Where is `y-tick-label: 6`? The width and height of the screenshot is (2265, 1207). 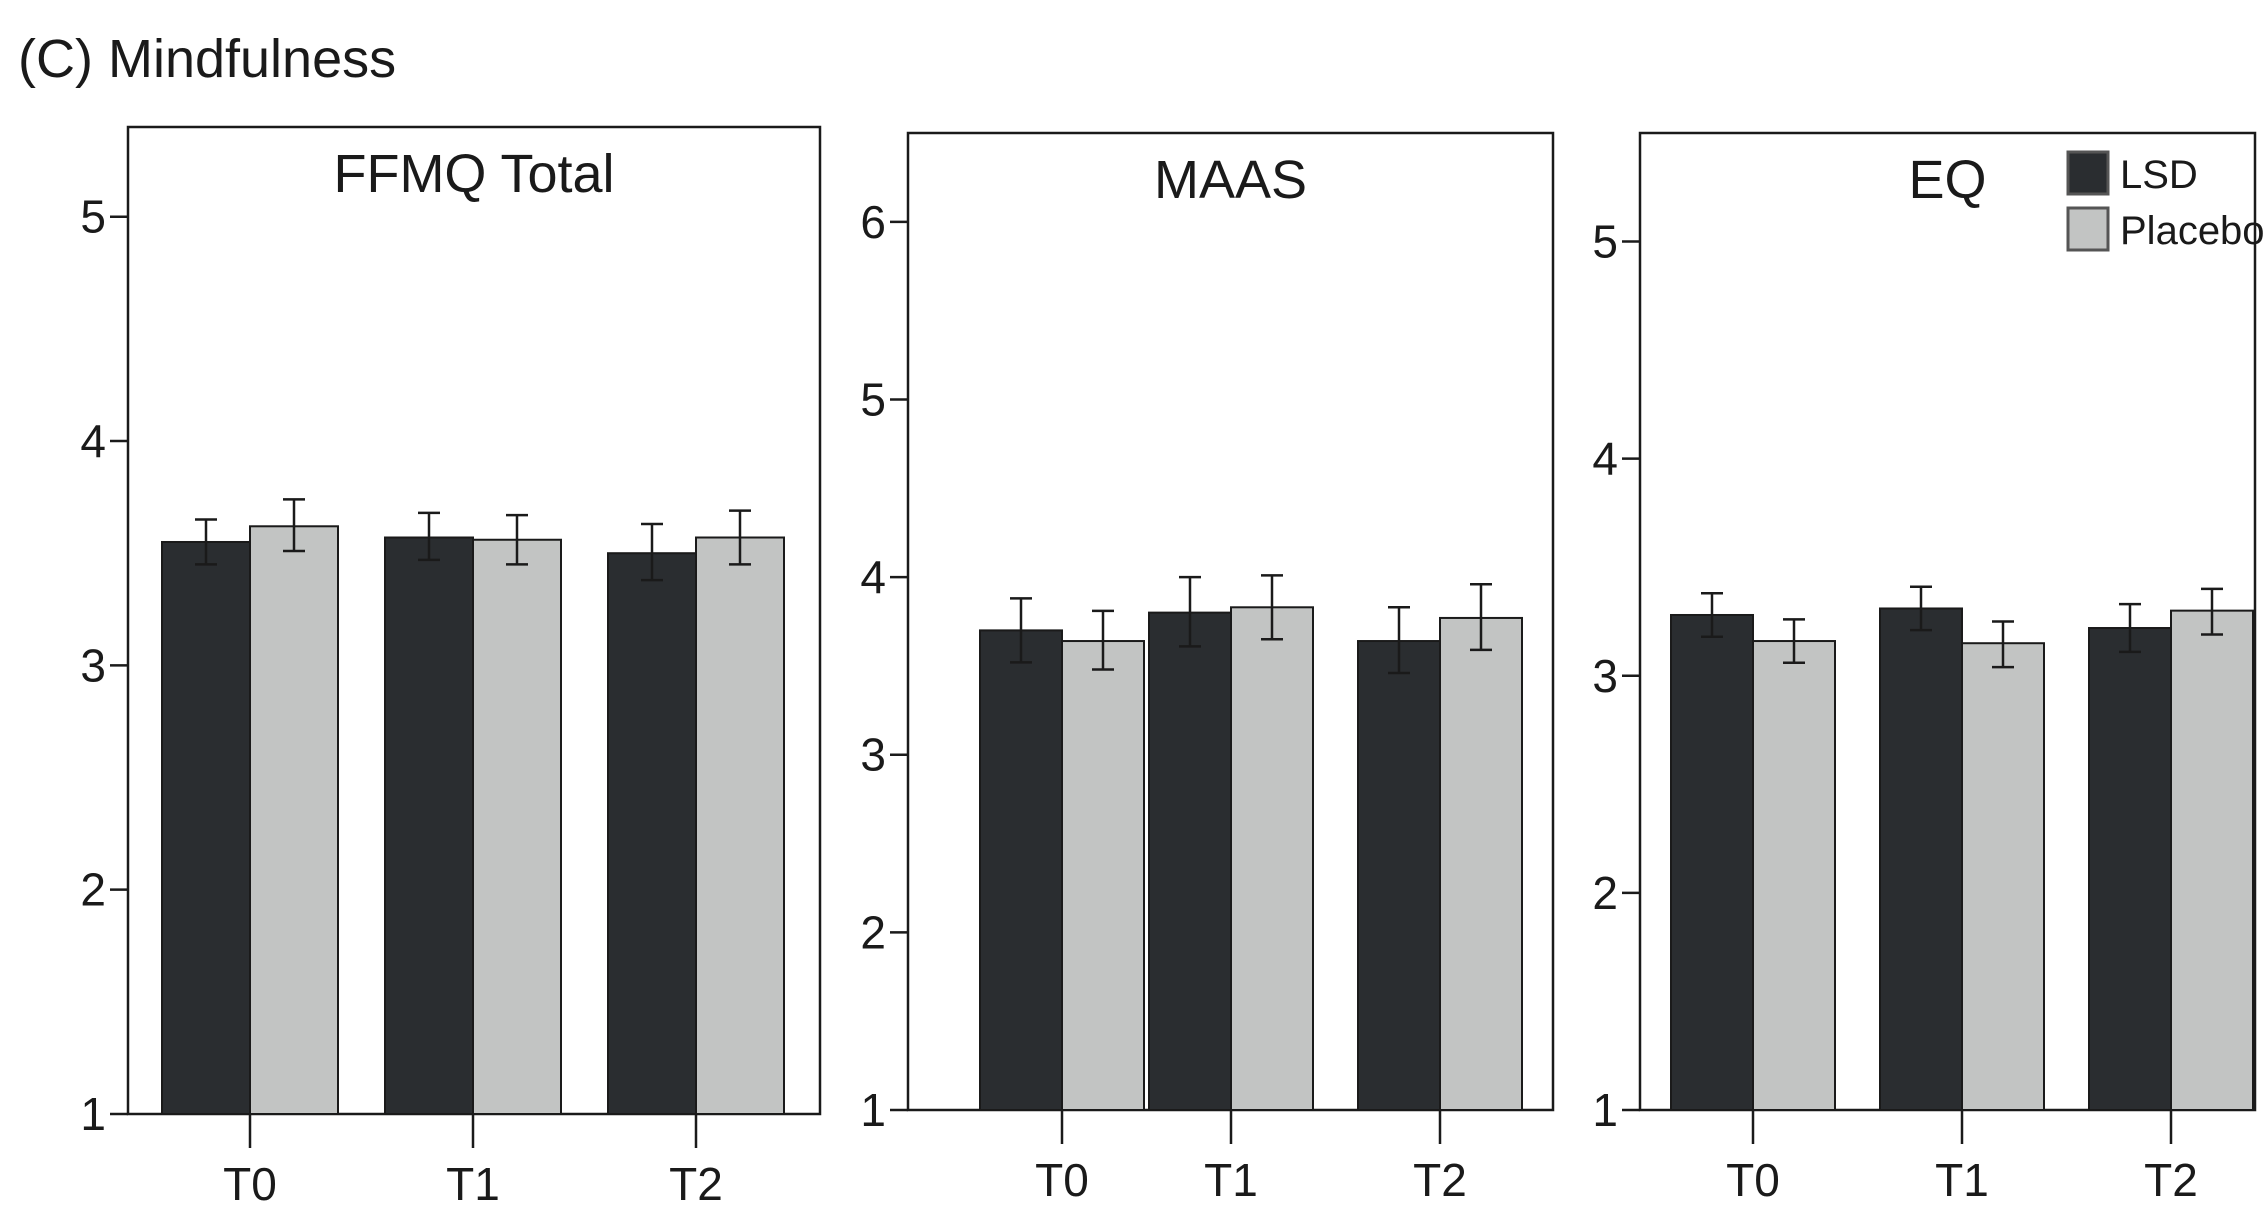 y-tick-label: 6 is located at coordinates (873, 222).